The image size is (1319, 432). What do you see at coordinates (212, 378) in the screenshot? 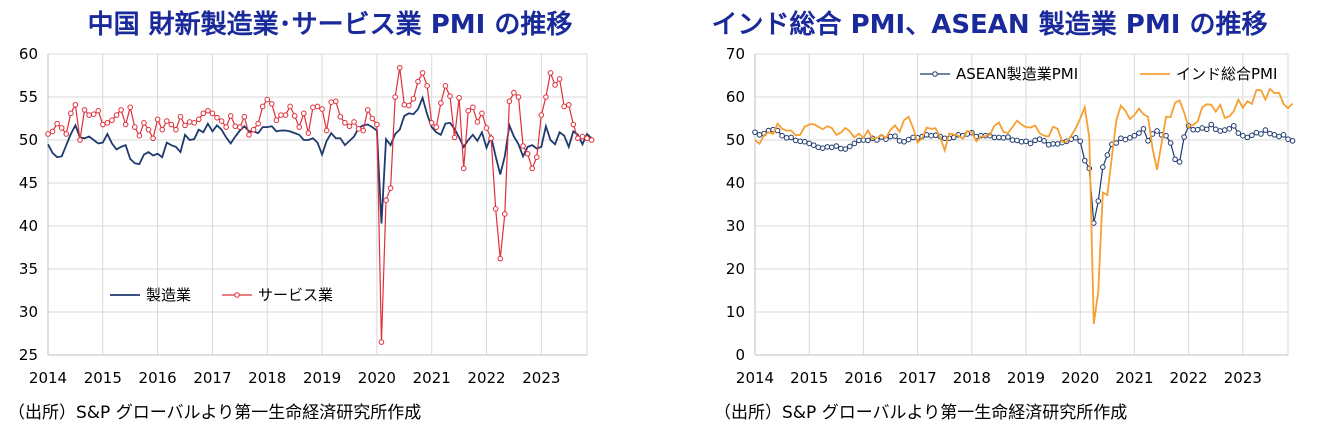
I see `x-tick-label: 2017` at bounding box center [212, 378].